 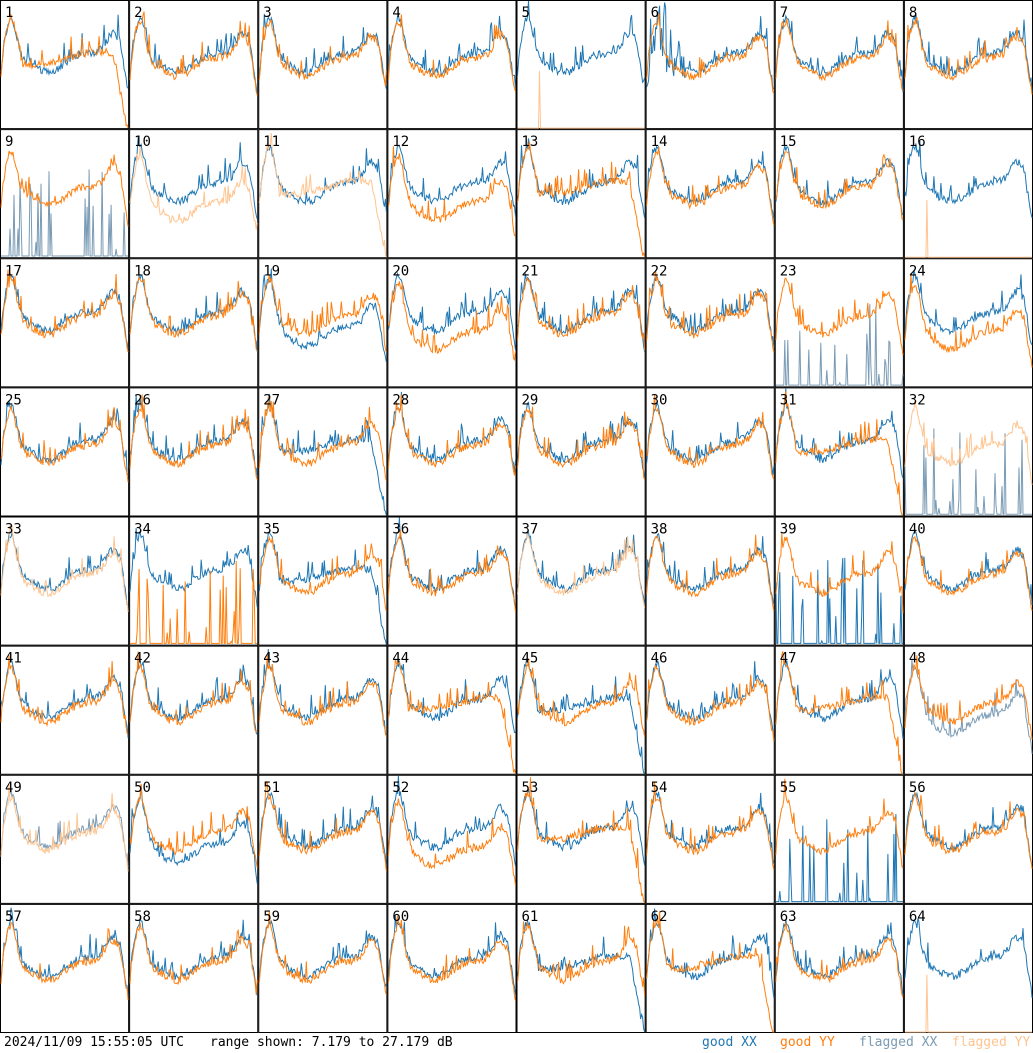 I want to click on panel-label: 38, so click(x=659, y=530).